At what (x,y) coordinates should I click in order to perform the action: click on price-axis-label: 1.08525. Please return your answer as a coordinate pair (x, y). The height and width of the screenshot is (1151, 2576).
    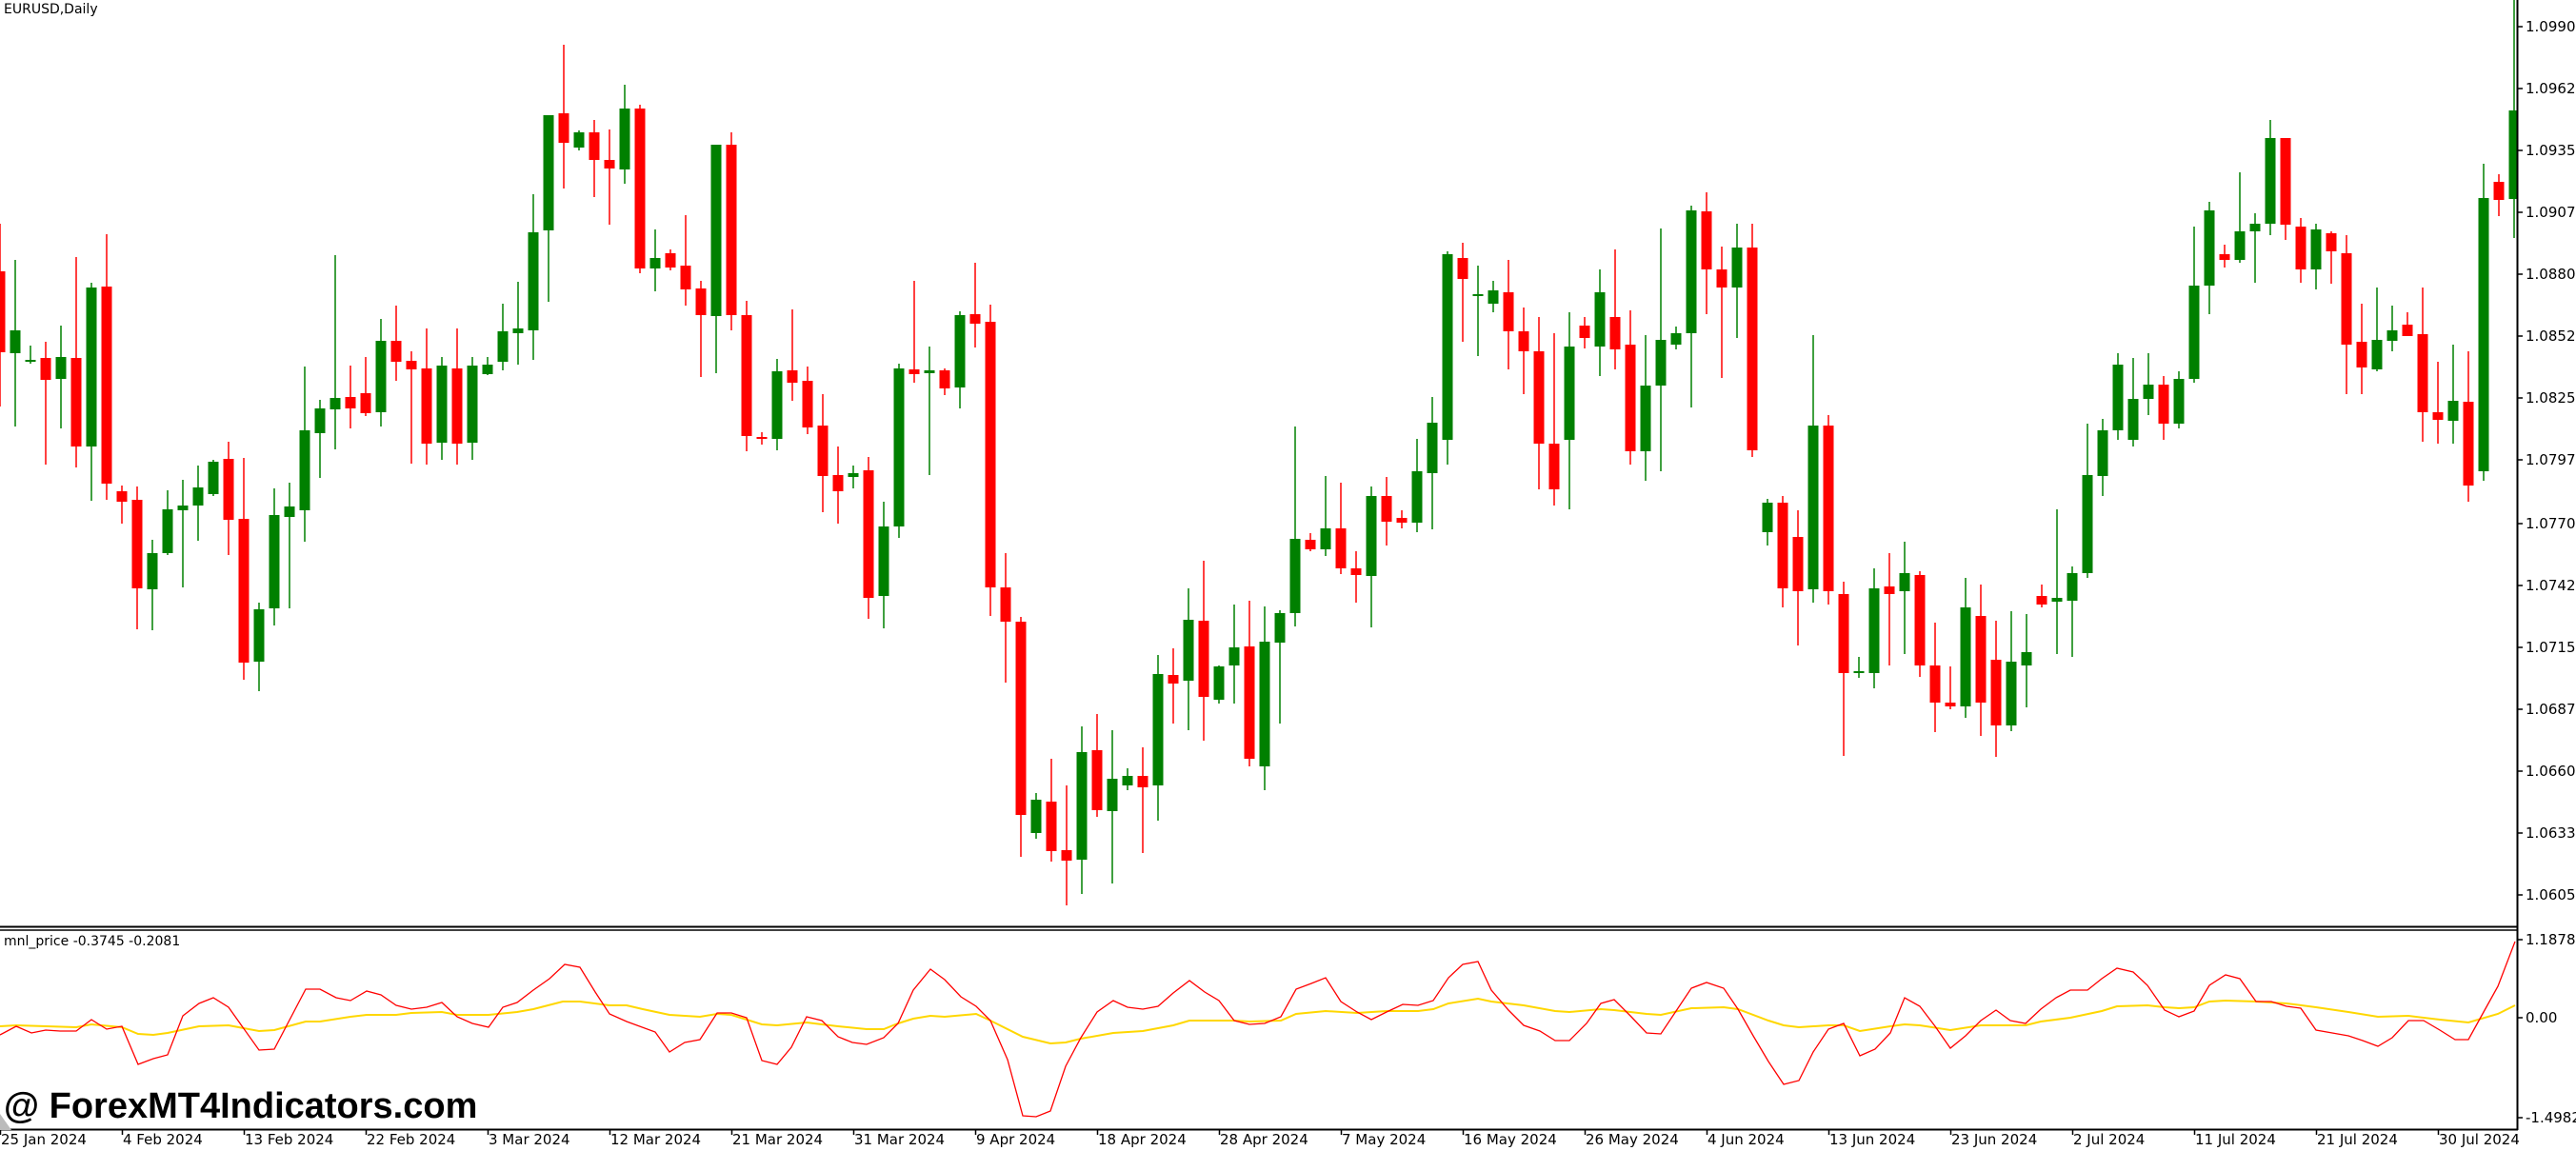
    Looking at the image, I should click on (2551, 336).